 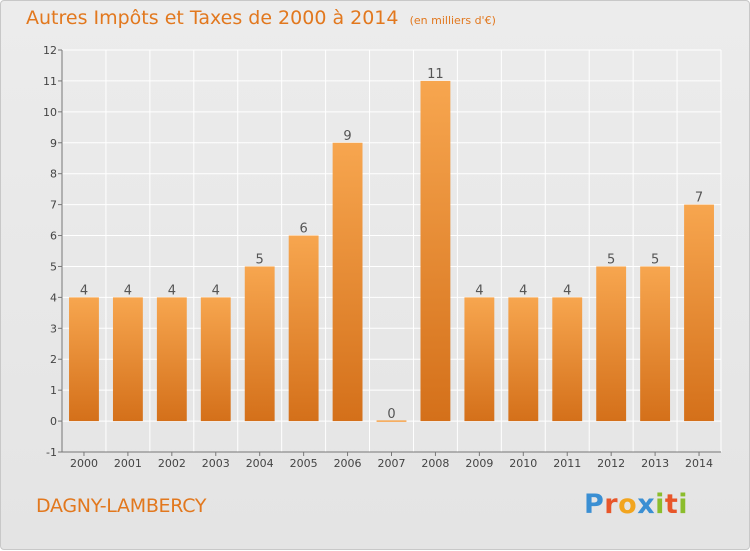 I want to click on y-tick-label: 5, so click(x=53, y=266).